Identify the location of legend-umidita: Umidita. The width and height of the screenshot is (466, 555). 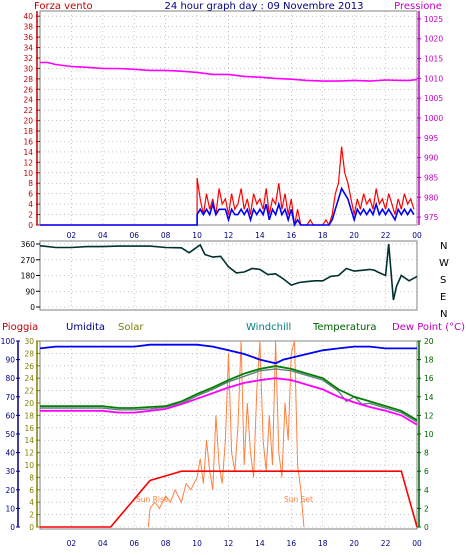
(85, 327).